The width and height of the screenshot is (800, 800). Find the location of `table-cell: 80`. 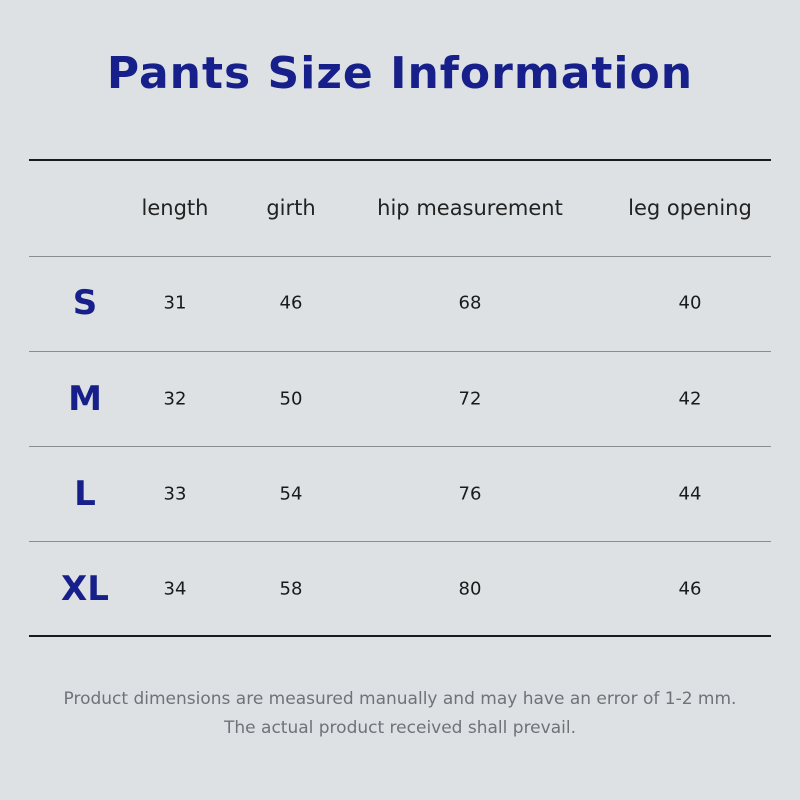

table-cell: 80 is located at coordinates (470, 589).